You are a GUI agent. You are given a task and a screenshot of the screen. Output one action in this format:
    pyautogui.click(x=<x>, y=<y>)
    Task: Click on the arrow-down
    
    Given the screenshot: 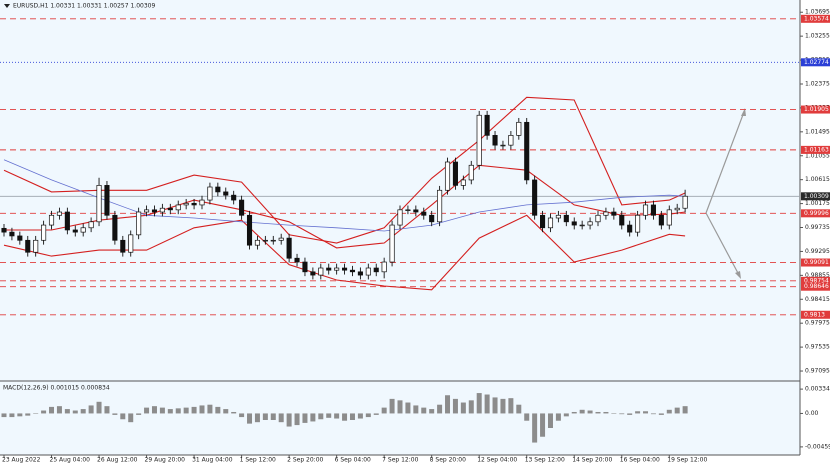 What is the action you would take?
    pyautogui.click(x=722, y=244)
    